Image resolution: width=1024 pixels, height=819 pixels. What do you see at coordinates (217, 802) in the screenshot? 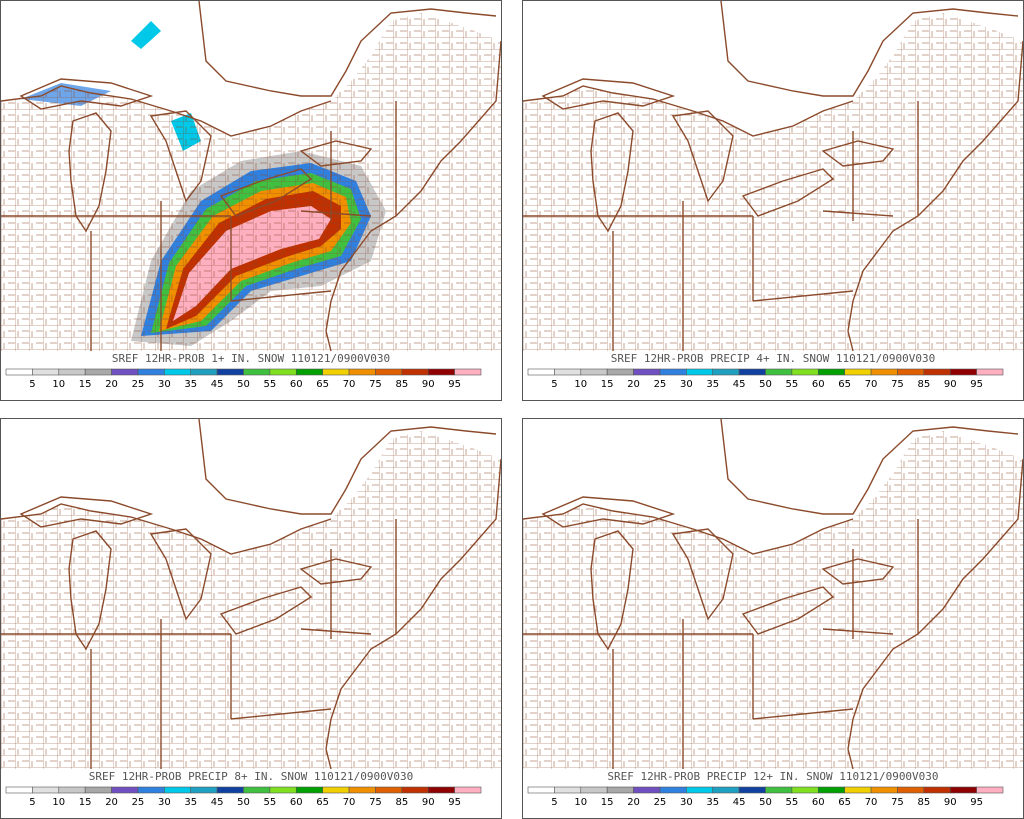
I see `legend-label: 45` at bounding box center [217, 802].